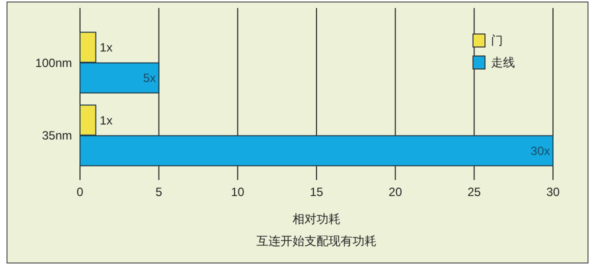 The width and height of the screenshot is (595, 279). Describe the element at coordinates (316, 241) in the screenshot. I see `text: 互连开始支配现有功耗` at that location.